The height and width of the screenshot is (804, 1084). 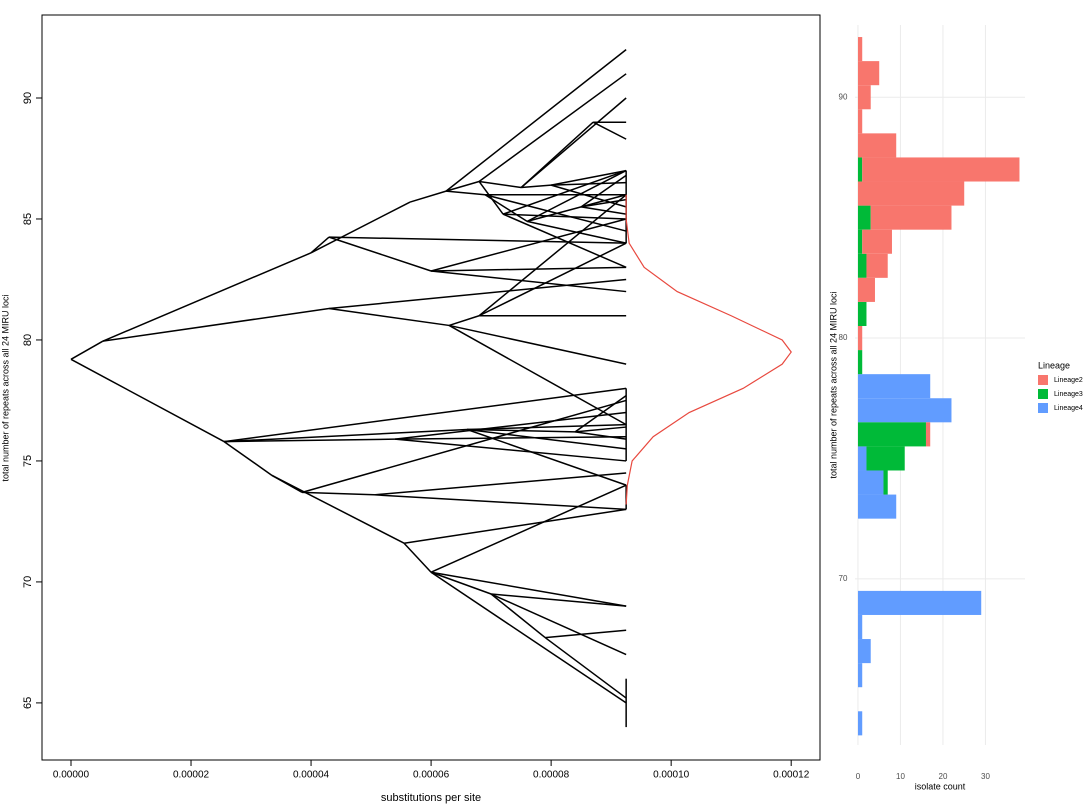 I want to click on x-tick-label: 10, so click(x=900, y=776).